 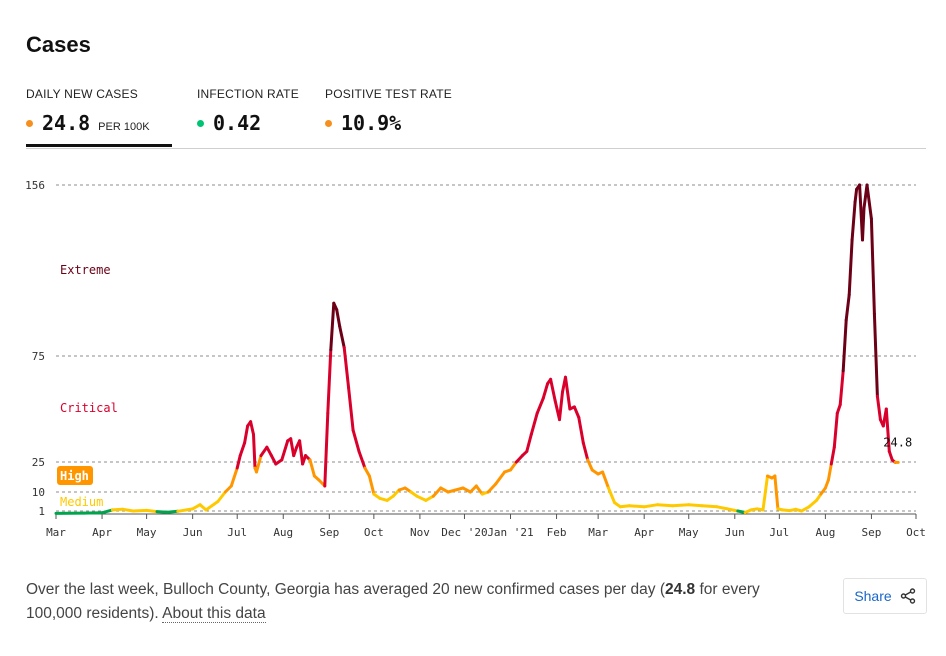 What do you see at coordinates (873, 596) in the screenshot?
I see `share-label: Share` at bounding box center [873, 596].